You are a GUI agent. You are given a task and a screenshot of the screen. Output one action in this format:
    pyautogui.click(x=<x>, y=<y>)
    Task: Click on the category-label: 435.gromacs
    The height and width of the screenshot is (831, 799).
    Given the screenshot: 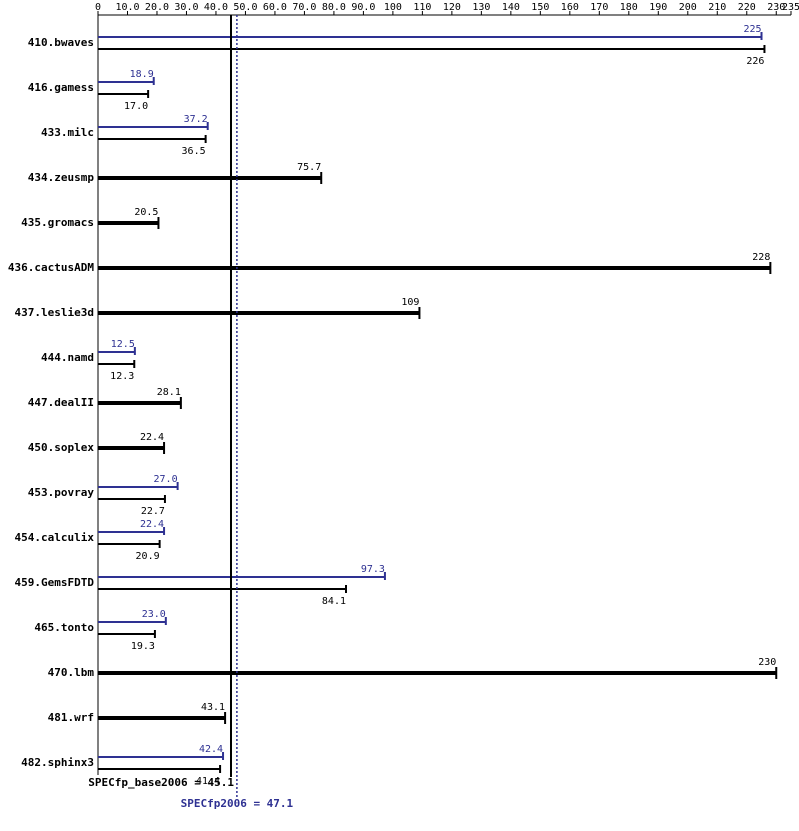 What is the action you would take?
    pyautogui.click(x=57, y=222)
    